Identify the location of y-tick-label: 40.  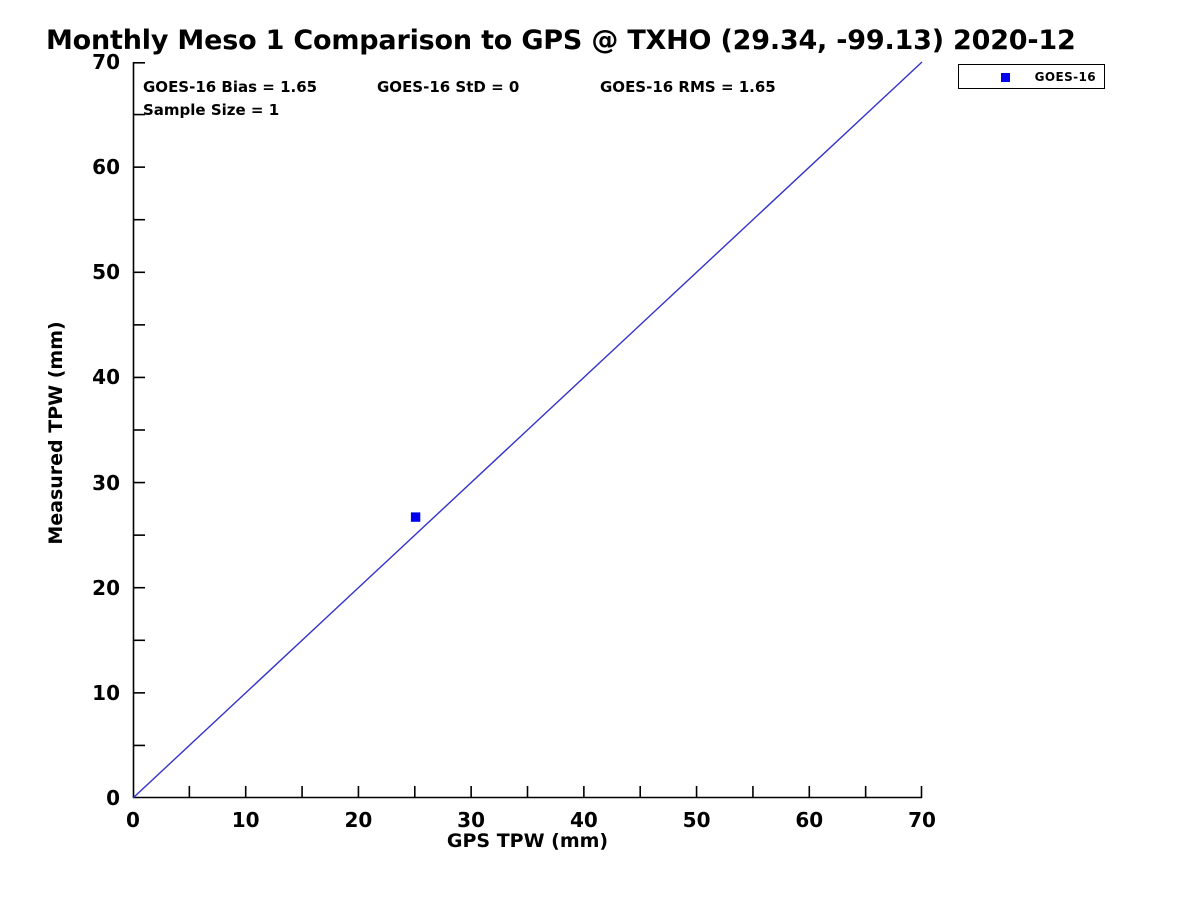
(106, 377).